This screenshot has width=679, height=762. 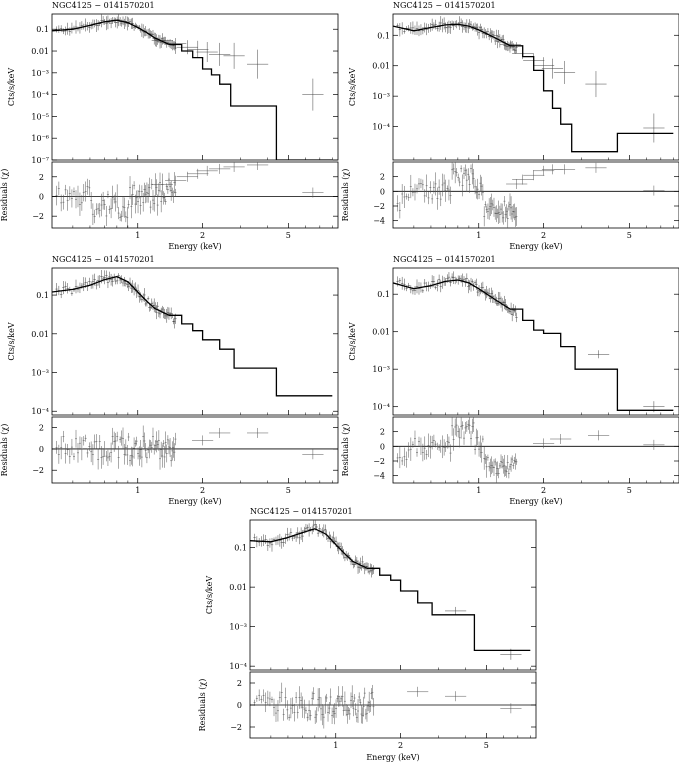 What do you see at coordinates (40, 138) in the screenshot?
I see `y-tick-label: 10⁻⁶` at bounding box center [40, 138].